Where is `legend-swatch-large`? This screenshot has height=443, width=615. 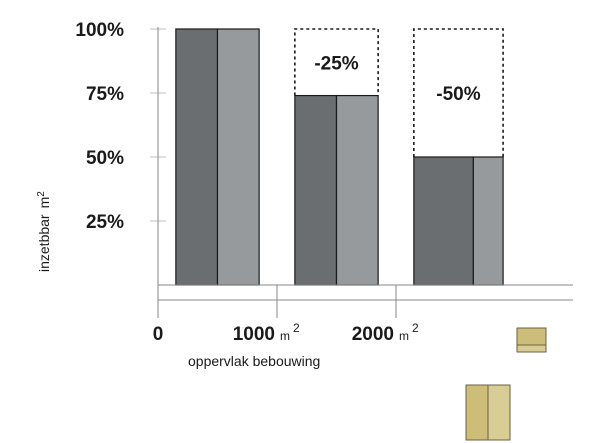
legend-swatch-large is located at coordinates (488, 412).